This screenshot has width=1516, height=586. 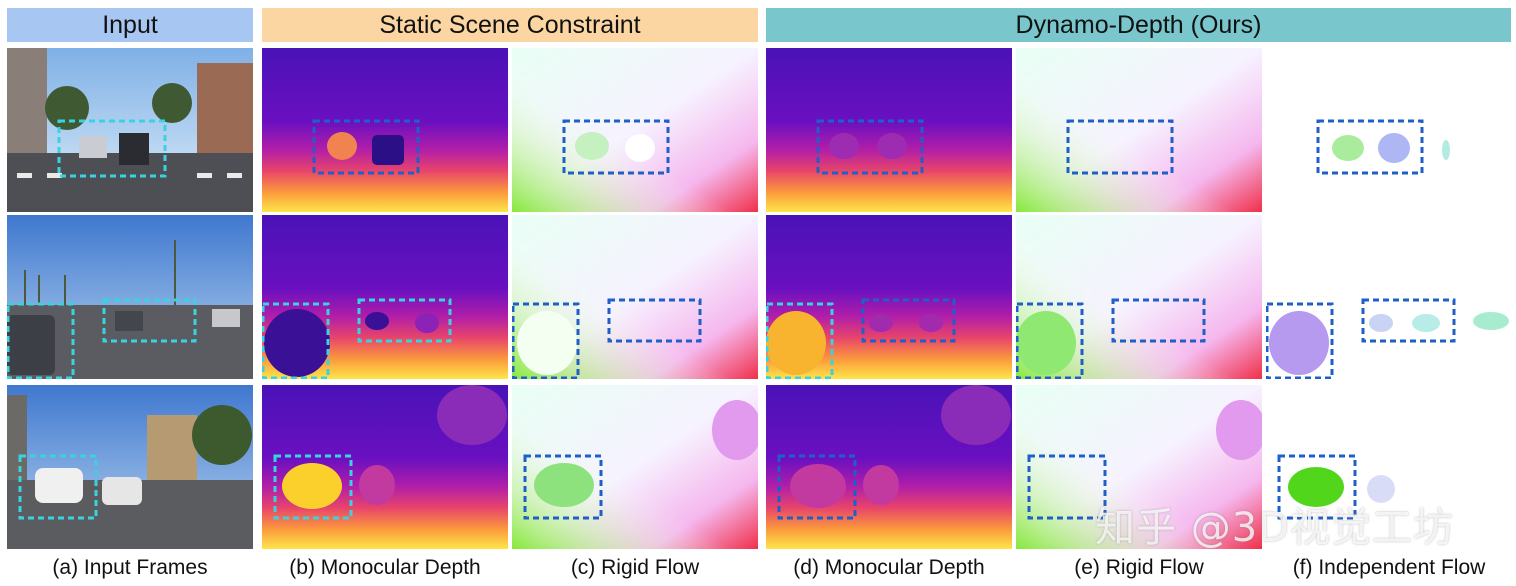 I want to click on input-frame-row1, so click(x=130, y=130).